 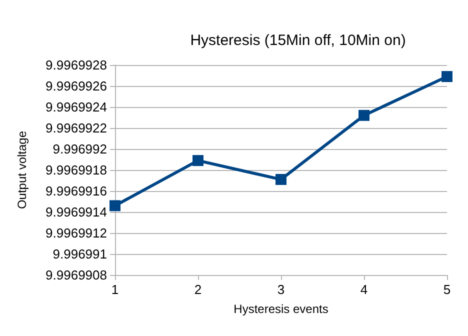 What do you see at coordinates (198, 289) in the screenshot?
I see `x-tick-label: 2` at bounding box center [198, 289].